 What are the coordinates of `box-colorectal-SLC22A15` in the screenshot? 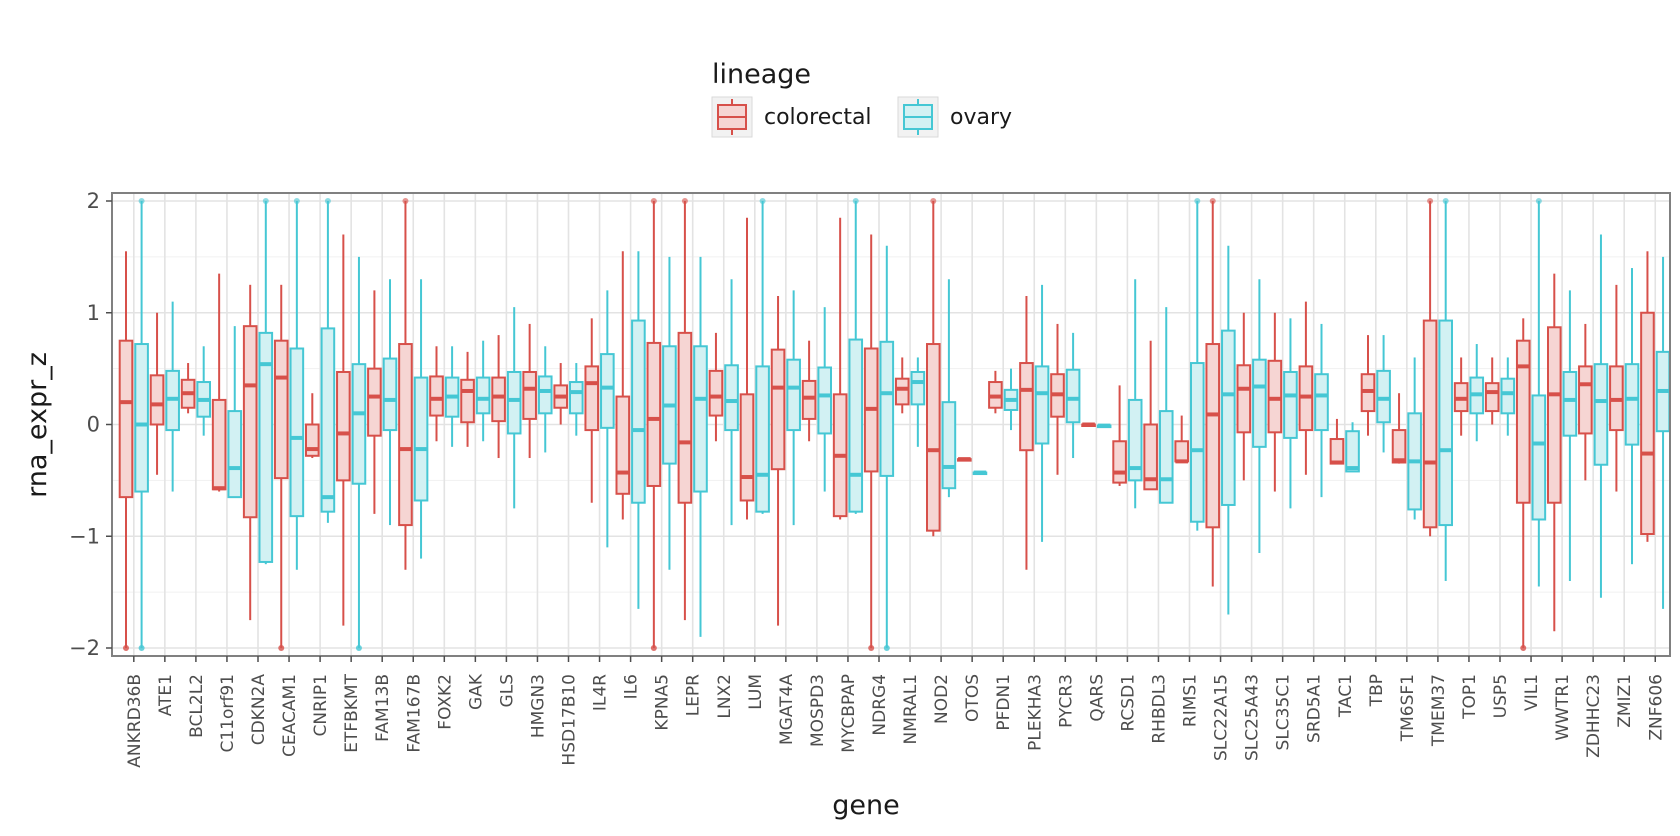 It's located at (1213, 392).